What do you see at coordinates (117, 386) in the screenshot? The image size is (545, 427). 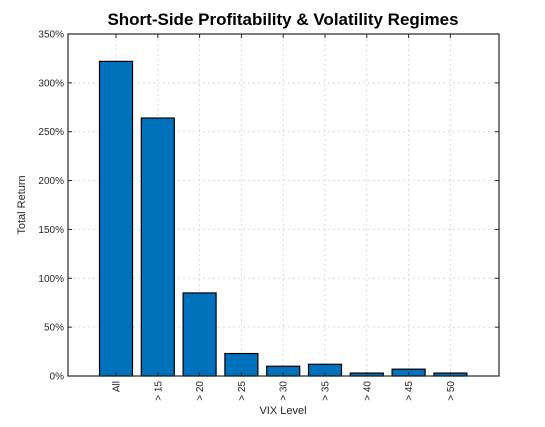 I see `x-tick-label: All` at bounding box center [117, 386].